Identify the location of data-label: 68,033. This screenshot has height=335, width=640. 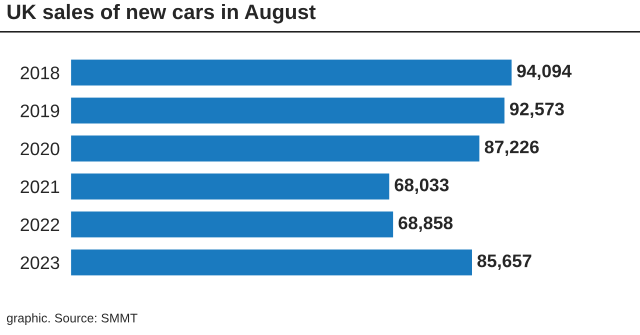
(421, 186).